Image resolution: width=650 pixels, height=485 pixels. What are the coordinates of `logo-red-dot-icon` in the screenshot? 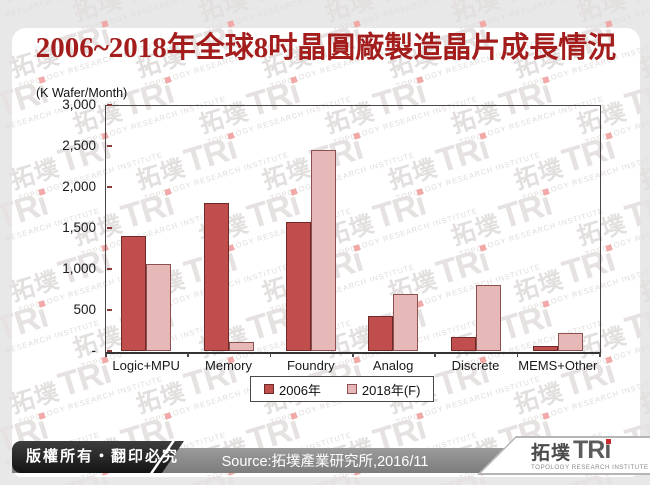 It's located at (609, 441).